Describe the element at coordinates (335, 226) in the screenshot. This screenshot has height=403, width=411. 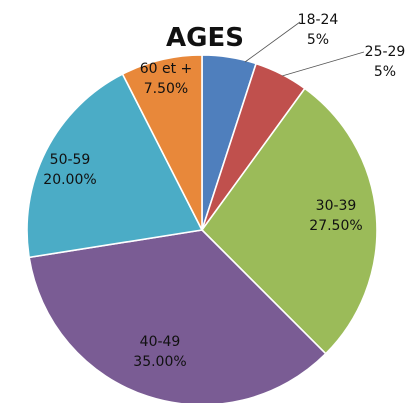
I see `slice-value-30-39: 27.50%` at that location.